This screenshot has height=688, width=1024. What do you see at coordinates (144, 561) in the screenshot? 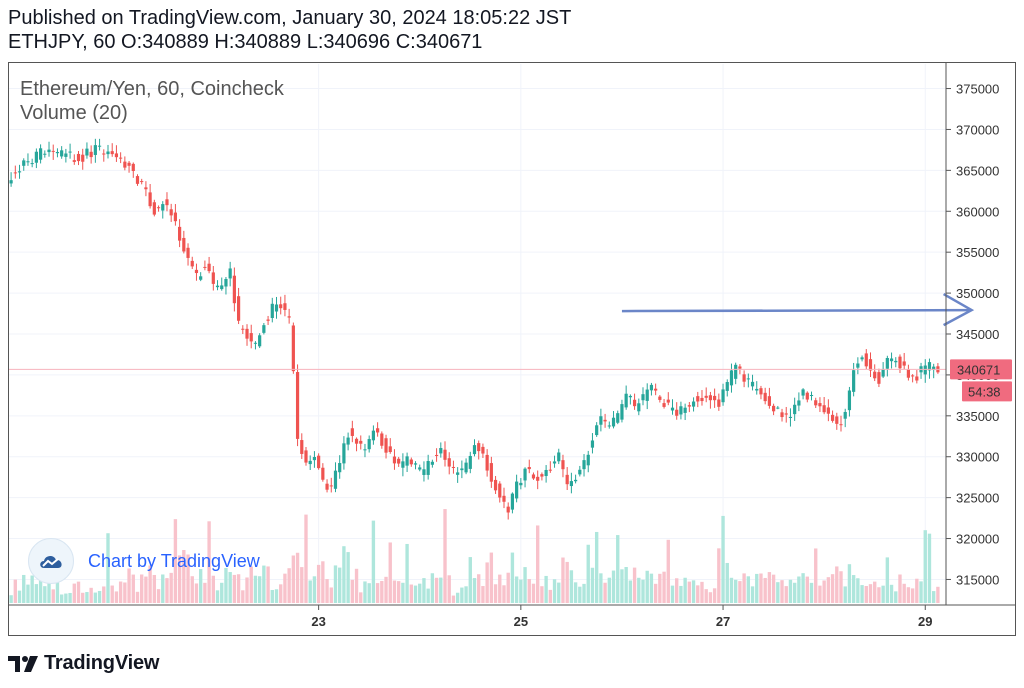
I see `tradingview-watermark: Chart by TradingView` at bounding box center [144, 561].